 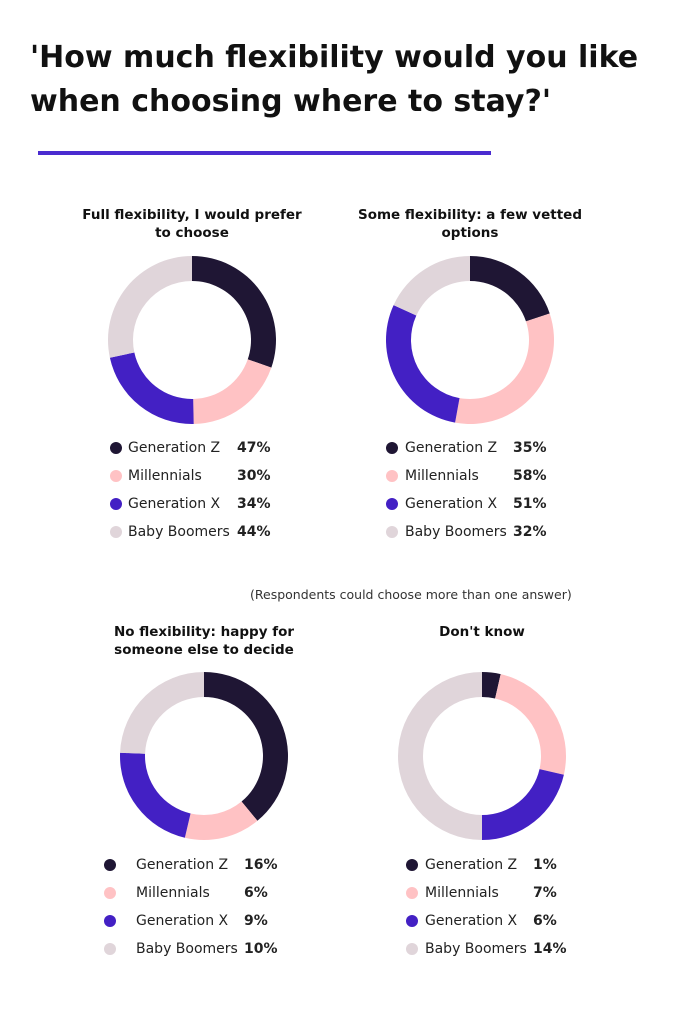 I want to click on value-label: 47%, so click(x=254, y=448).